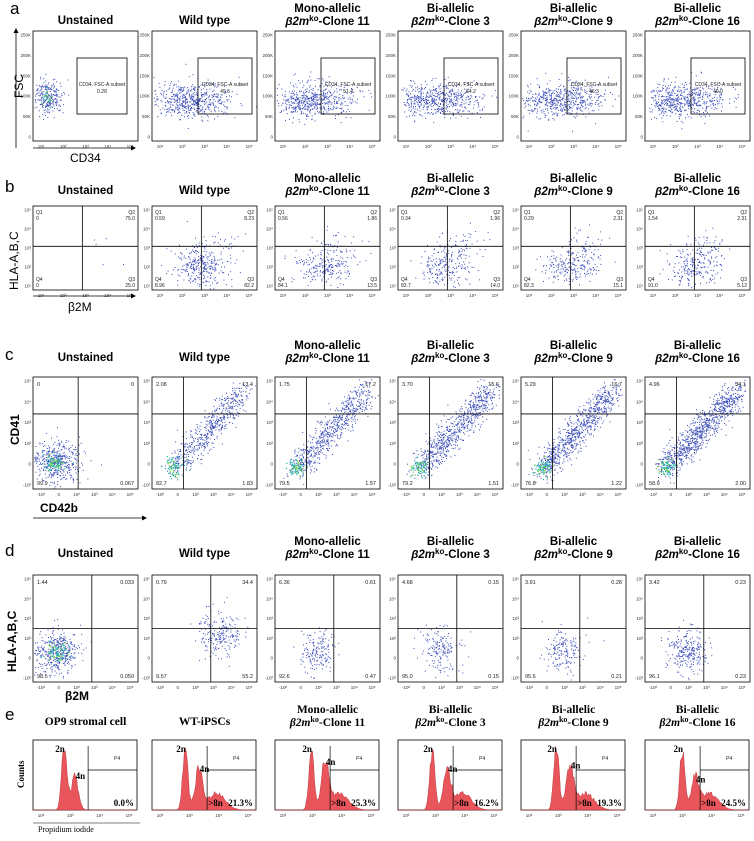  Describe the element at coordinates (66, 829) in the screenshot. I see `x-axis-label-e: Propidium iodide` at that location.